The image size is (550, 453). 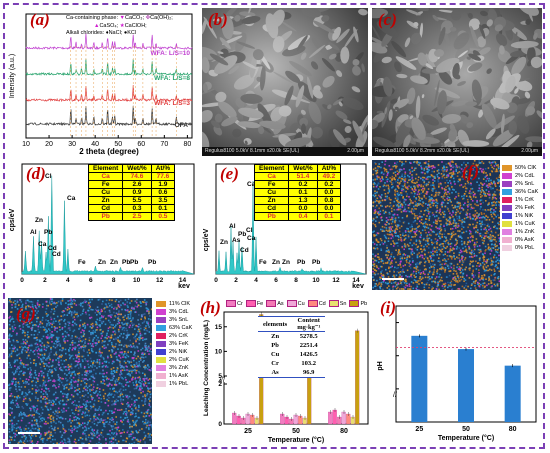 What do you see at coordinates (303, 216) in the screenshot?
I see `eds-table-cell: 0.4` at bounding box center [303, 216].